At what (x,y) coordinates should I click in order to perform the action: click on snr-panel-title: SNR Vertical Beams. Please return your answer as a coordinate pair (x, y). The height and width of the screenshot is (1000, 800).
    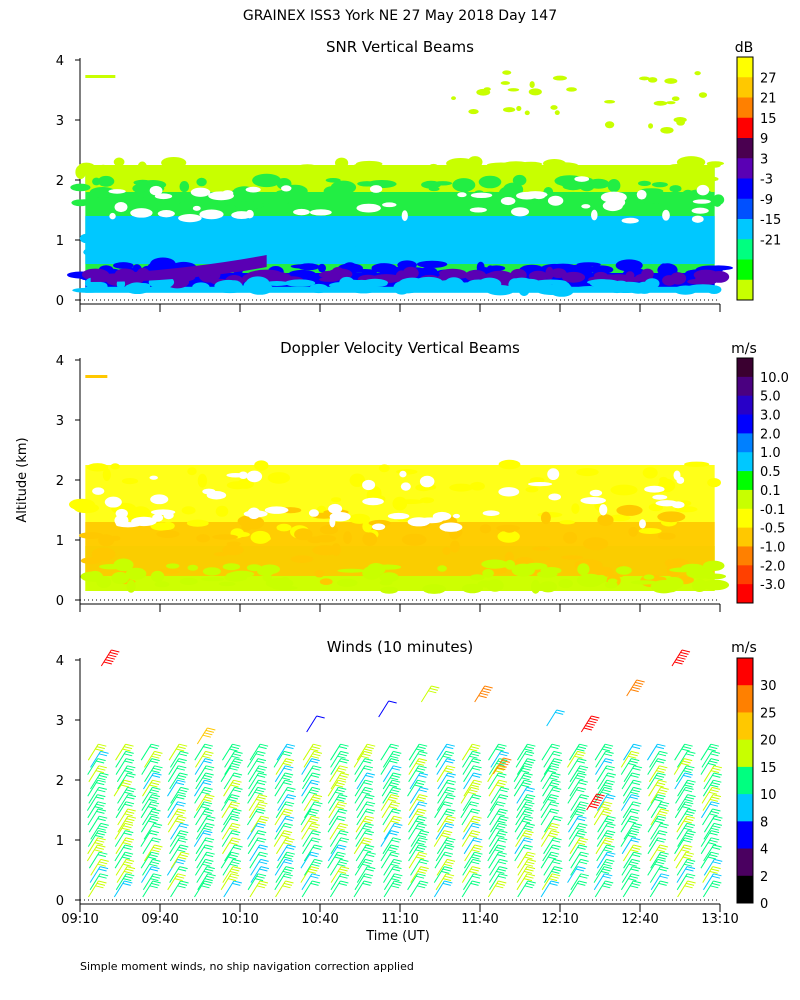
    Looking at the image, I should click on (400, 47).